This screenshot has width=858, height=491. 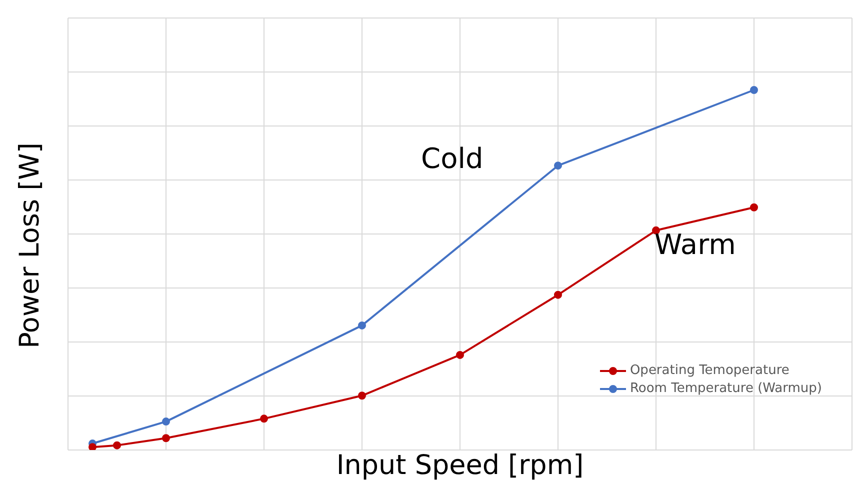 I want to click on annotation: Cold, so click(x=452, y=158).